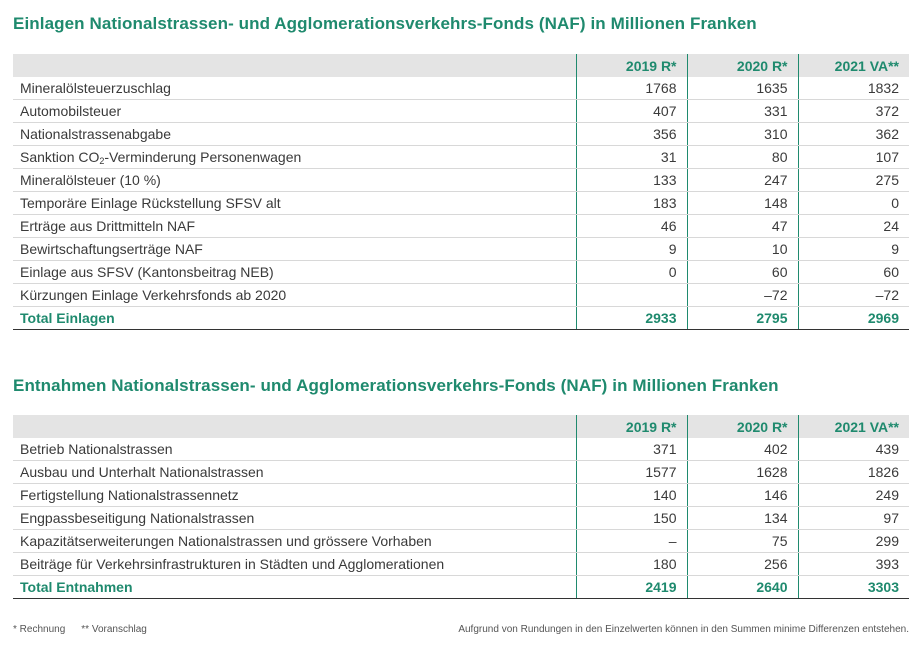 Image resolution: width=920 pixels, height=652 pixels. What do you see at coordinates (853, 180) in the screenshot?
I see `value-2021: 275` at bounding box center [853, 180].